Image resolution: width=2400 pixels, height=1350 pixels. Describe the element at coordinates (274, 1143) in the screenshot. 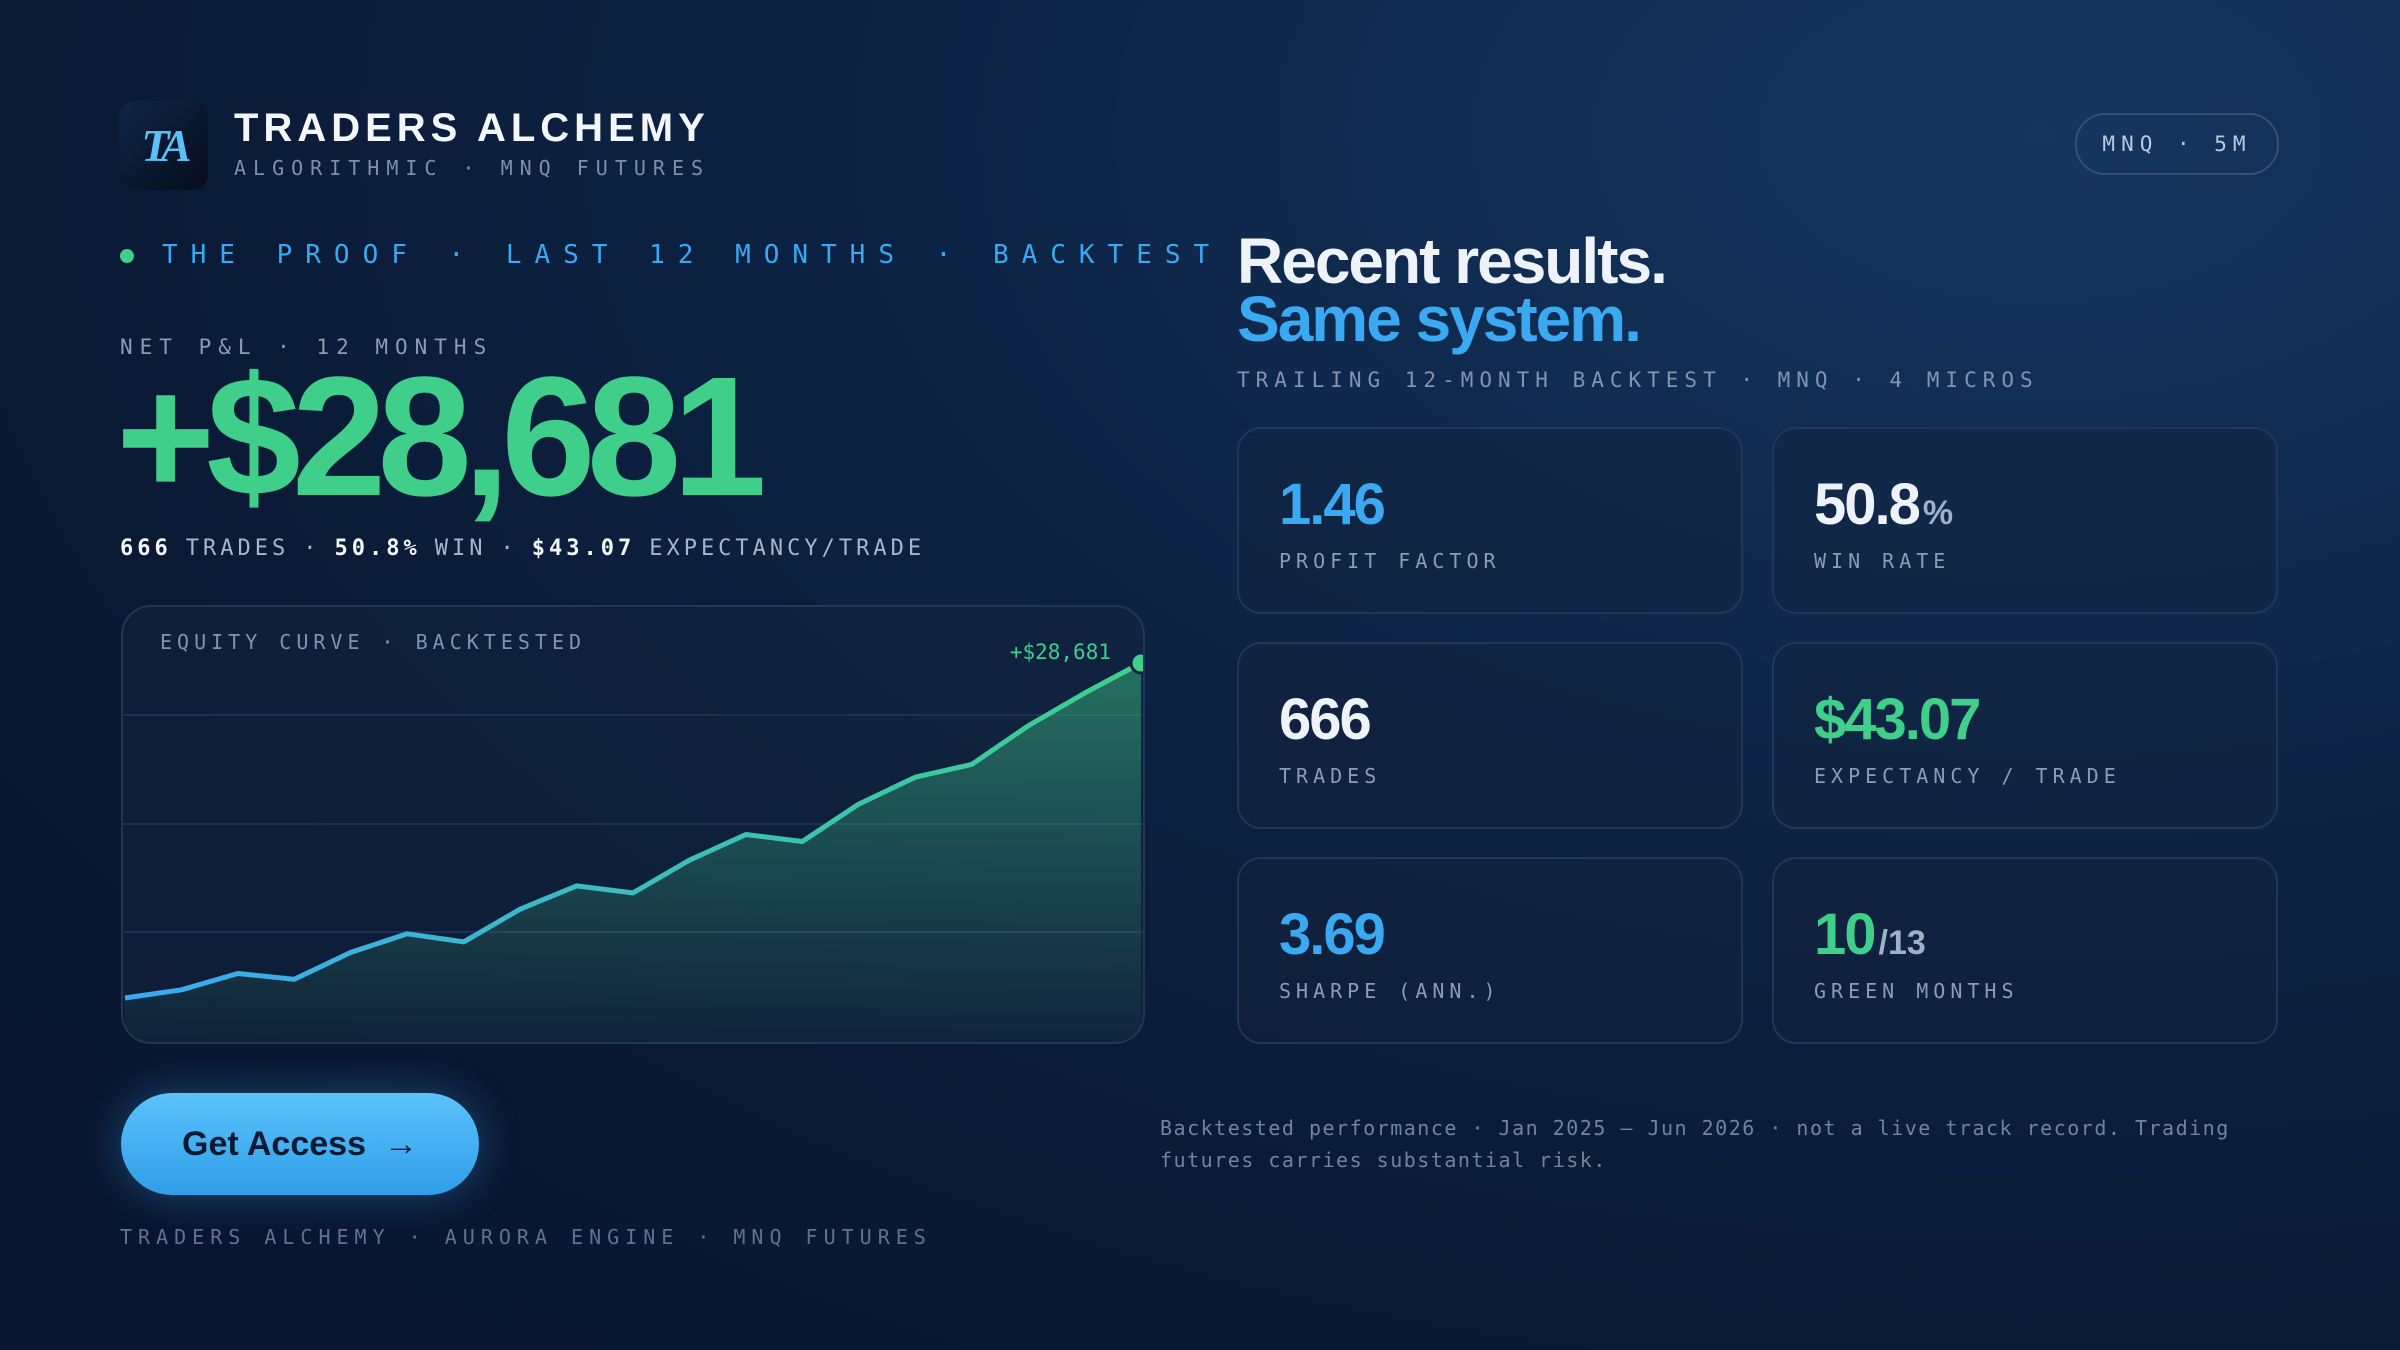

I see `cta-label: Get Access` at that location.